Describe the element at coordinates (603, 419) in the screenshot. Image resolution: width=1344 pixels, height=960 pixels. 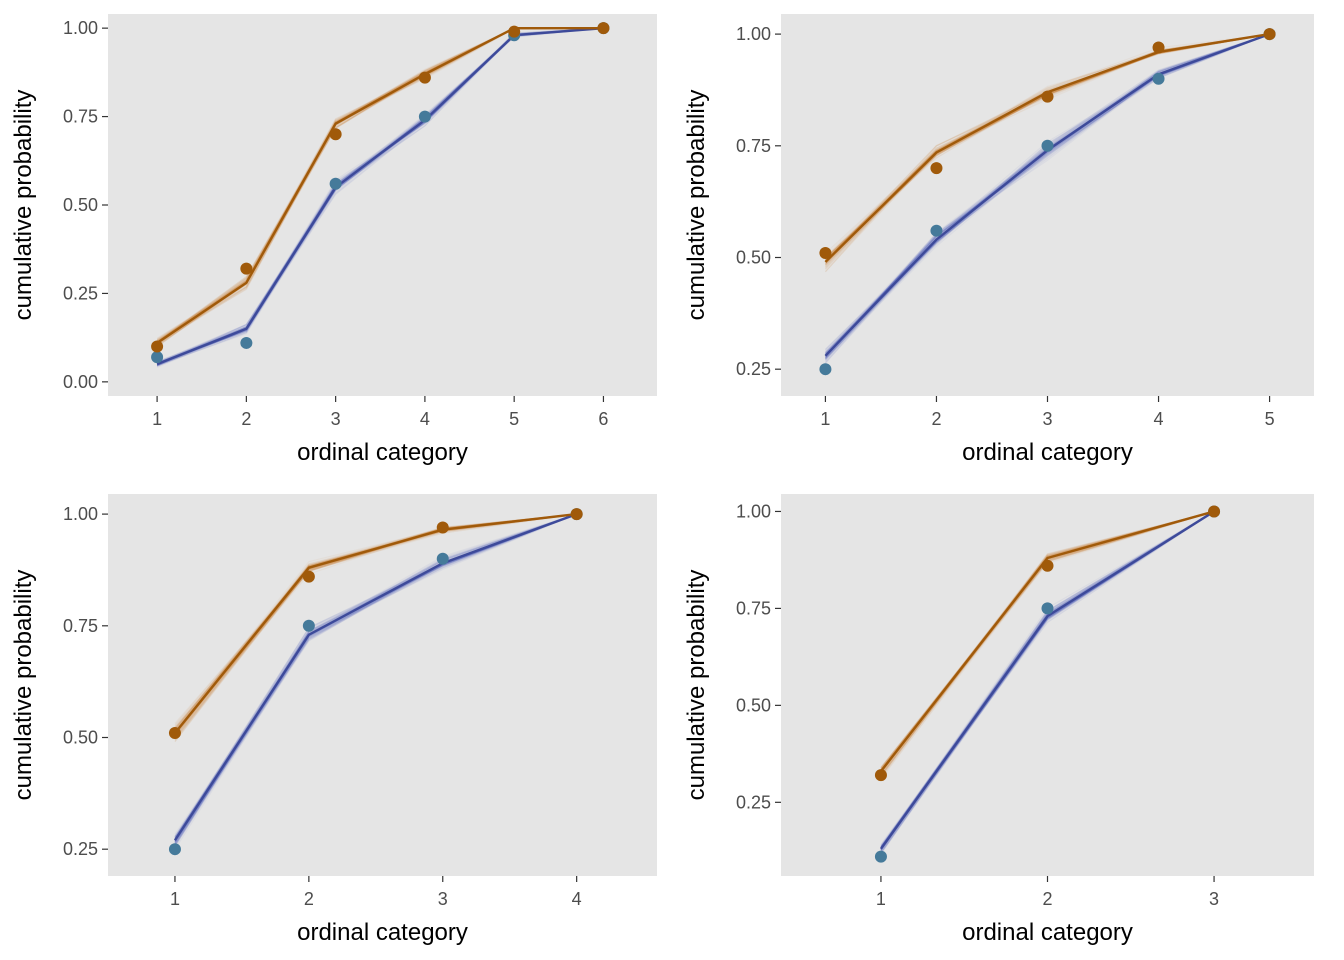
I see `x-tick-label: 6` at that location.